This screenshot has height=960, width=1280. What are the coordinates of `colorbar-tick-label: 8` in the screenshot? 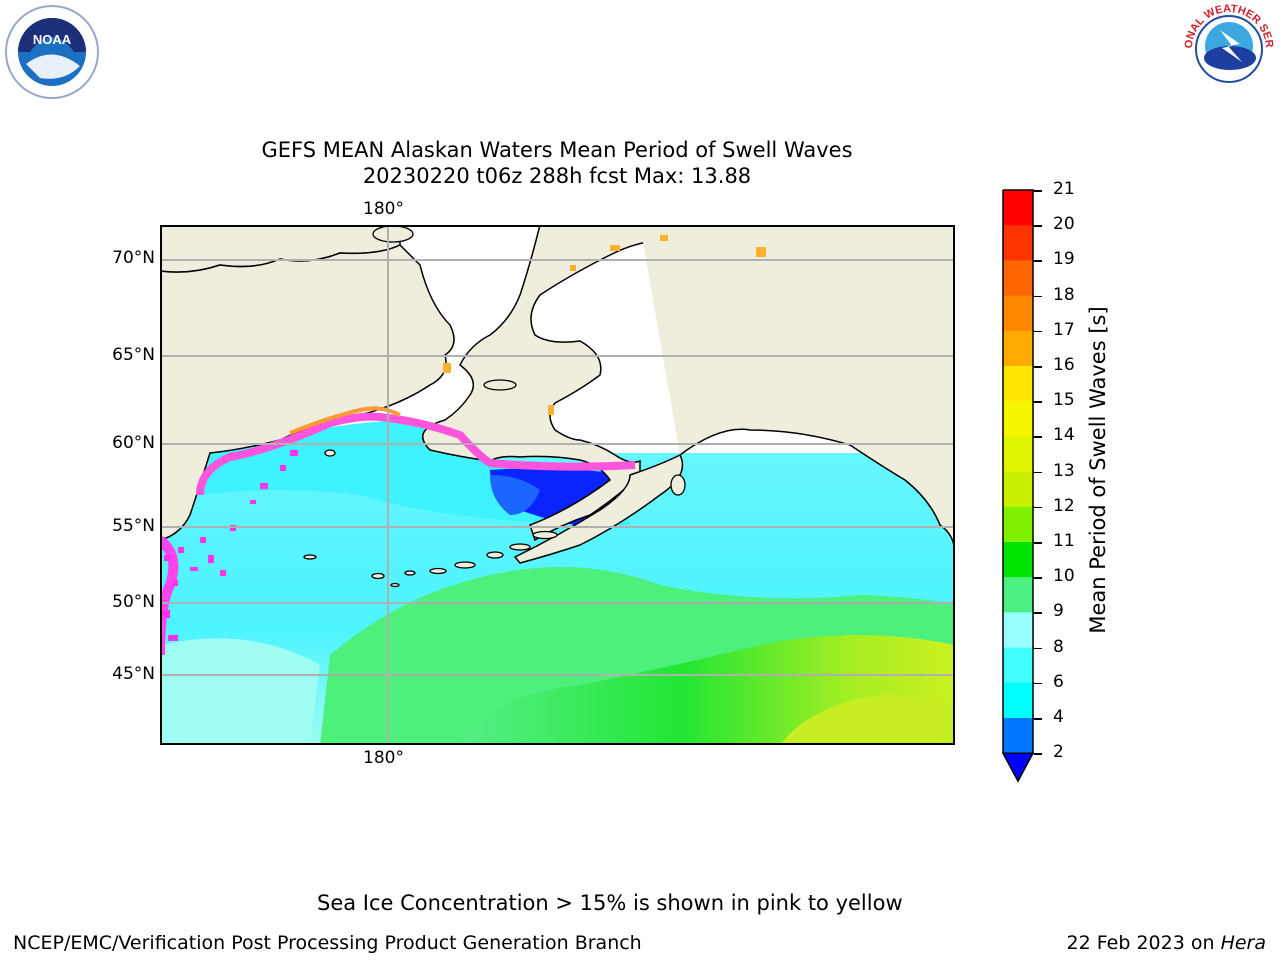 It's located at (1058, 646).